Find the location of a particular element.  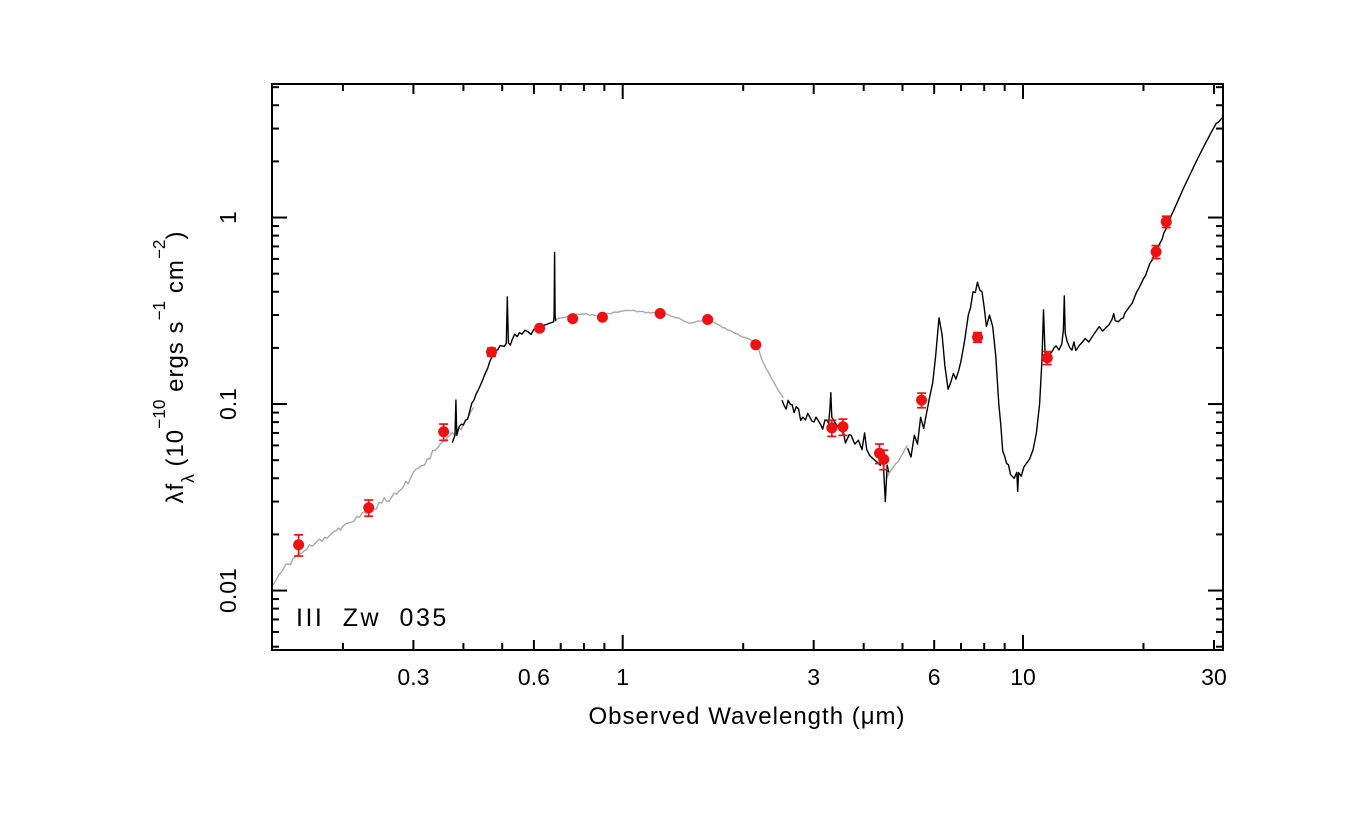

x-tick-label: 0.3 is located at coordinates (413, 677).